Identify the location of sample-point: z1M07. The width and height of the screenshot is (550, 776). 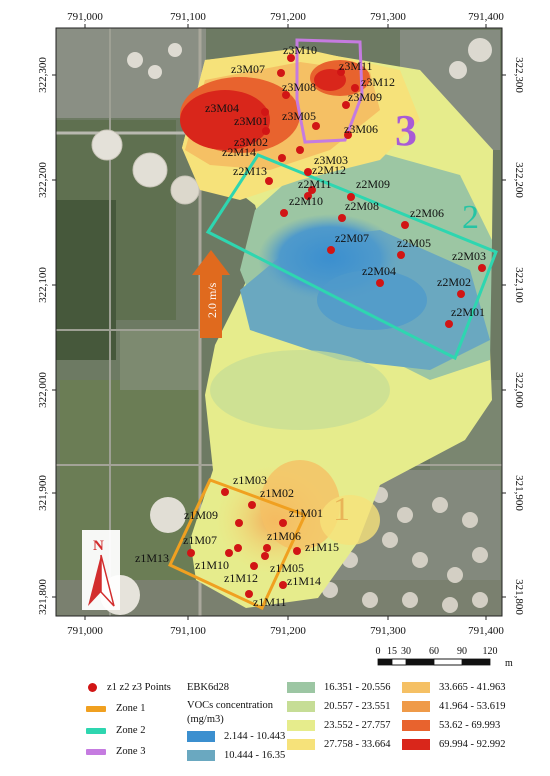
(212, 542).